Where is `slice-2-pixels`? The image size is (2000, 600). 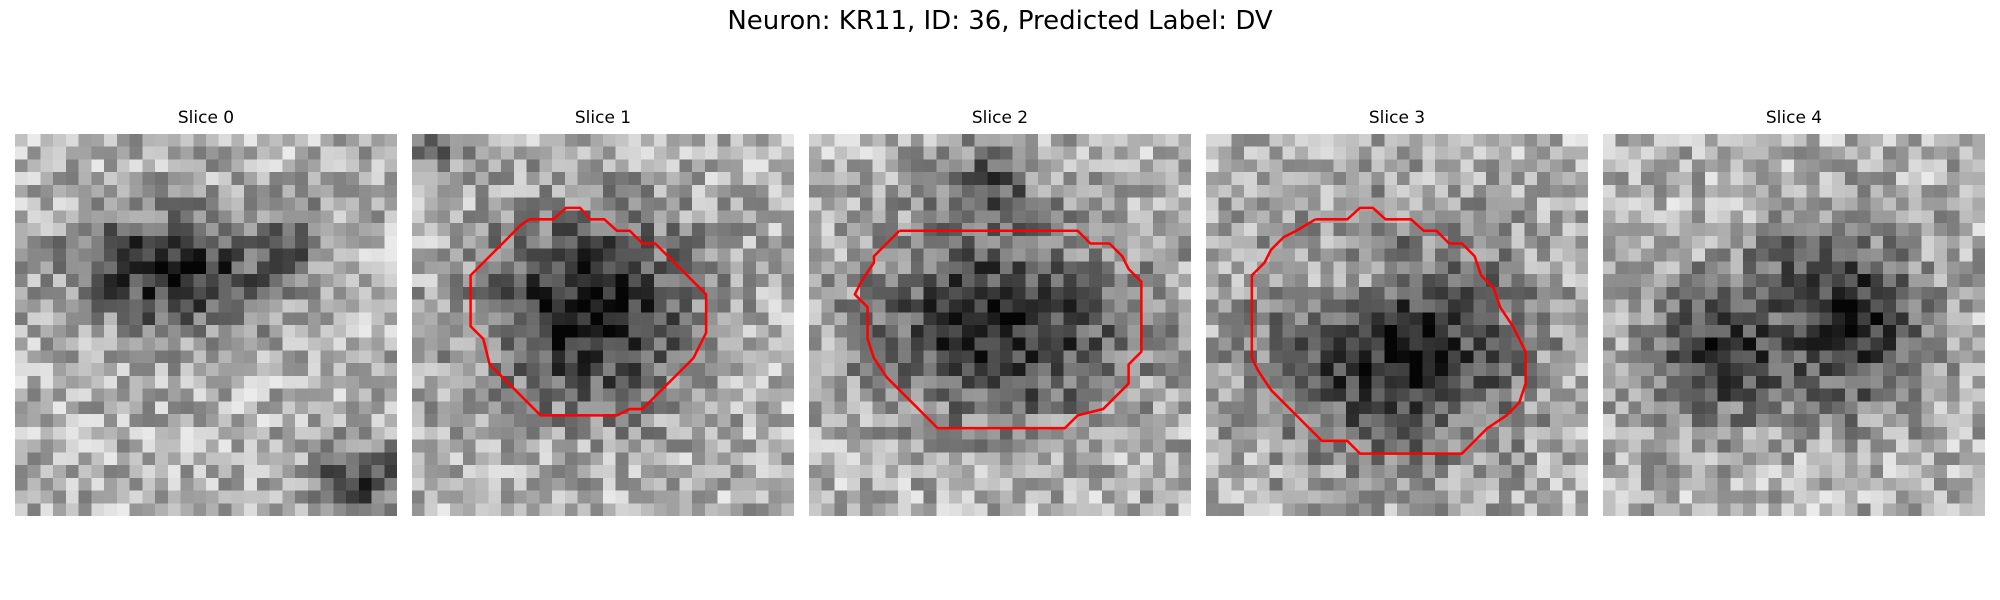
slice-2-pixels is located at coordinates (1000, 325).